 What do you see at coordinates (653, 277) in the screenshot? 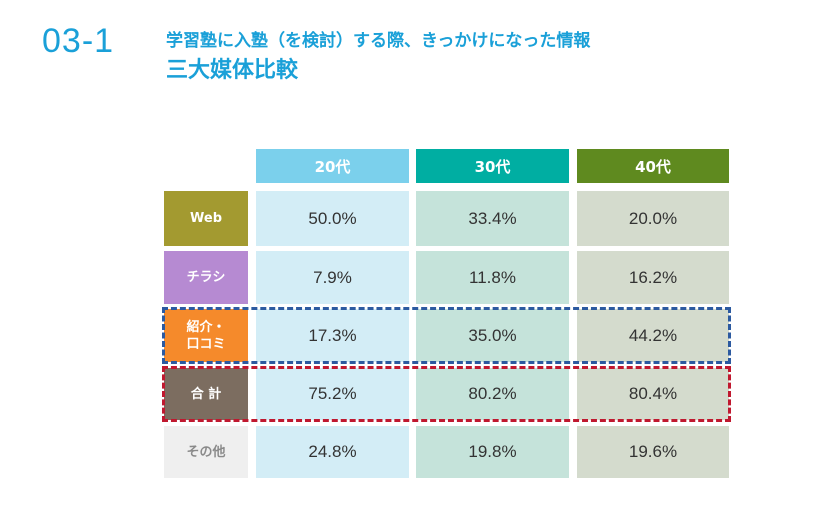
I see `table-cell: 16.2%` at bounding box center [653, 277].